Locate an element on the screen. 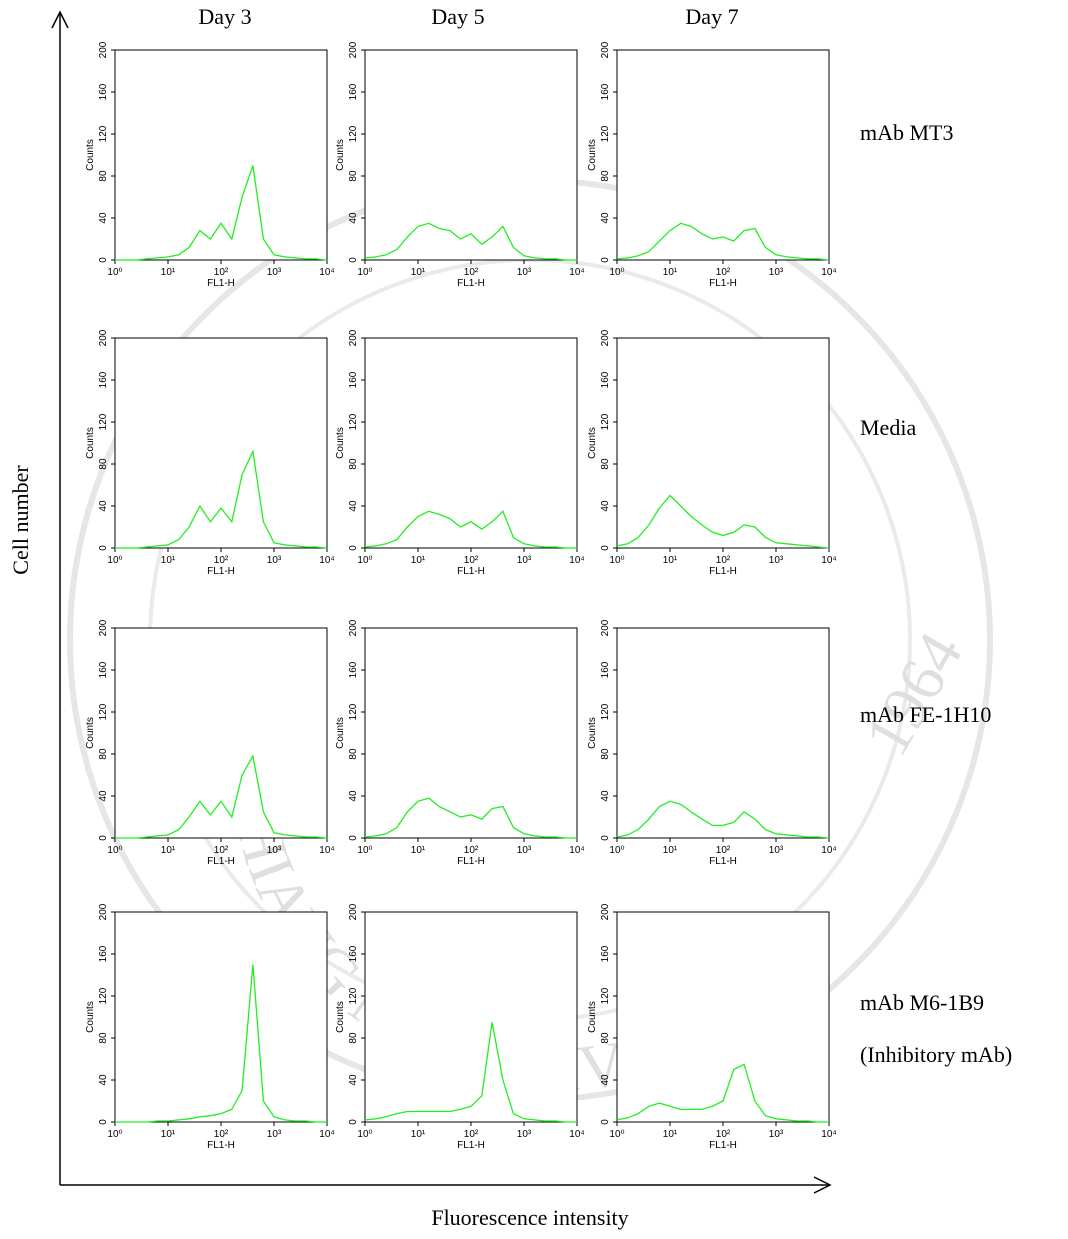 The image size is (1068, 1239). y-arrowhead is located at coordinates (60, 19).